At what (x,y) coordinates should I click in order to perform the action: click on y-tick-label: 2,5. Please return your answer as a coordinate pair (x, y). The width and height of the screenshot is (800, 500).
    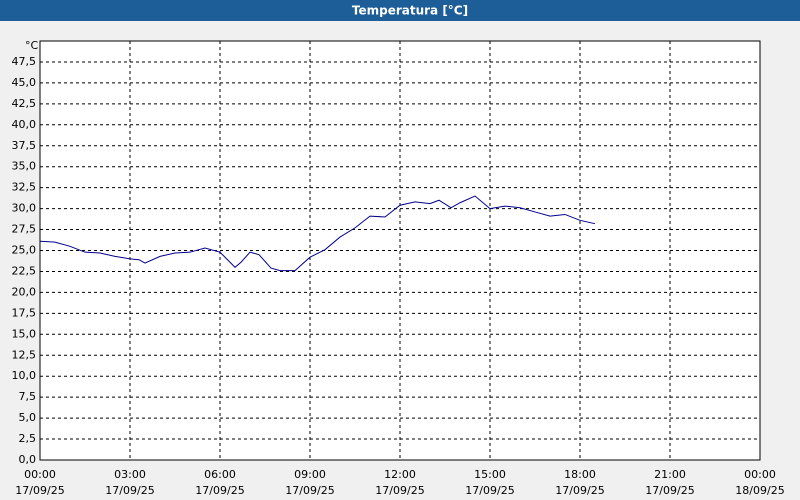
    Looking at the image, I should click on (28, 438).